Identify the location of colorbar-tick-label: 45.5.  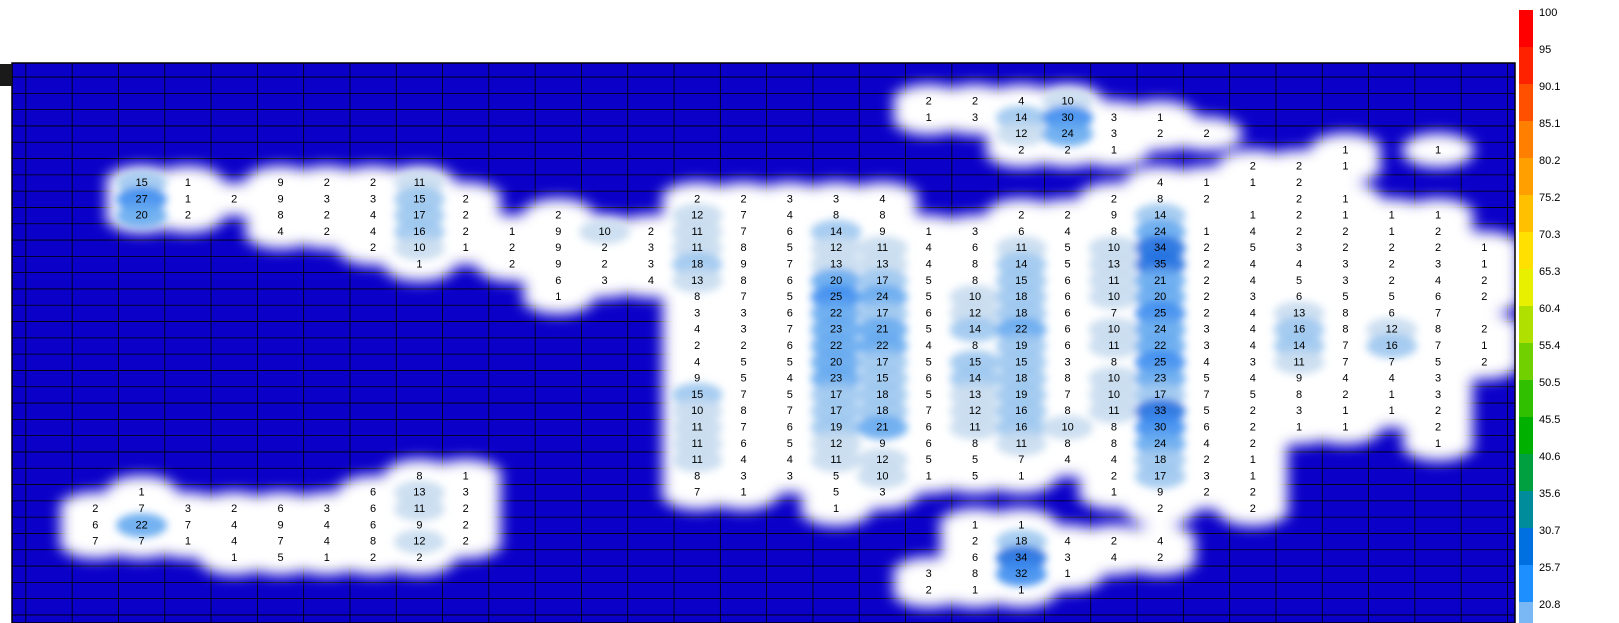
(1549, 420).